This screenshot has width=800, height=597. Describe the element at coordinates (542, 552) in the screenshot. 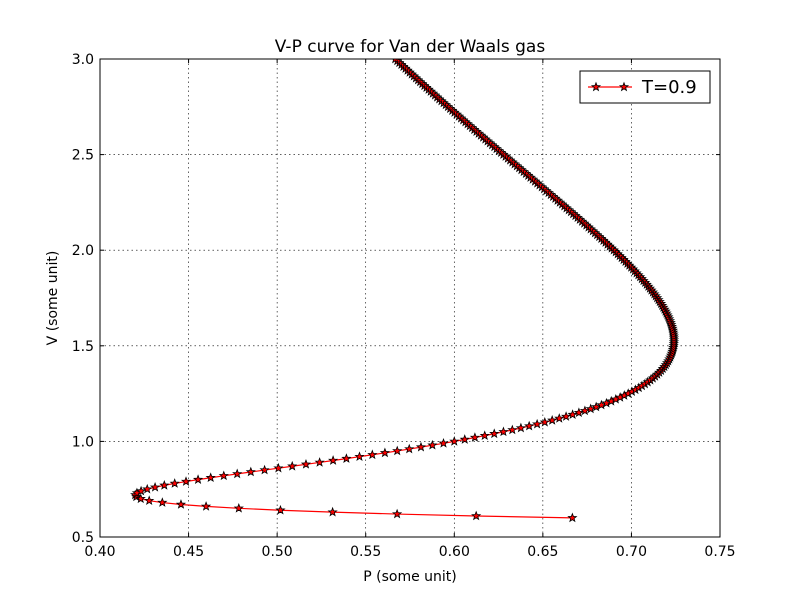

I see `x-tick-label: 0.65` at that location.